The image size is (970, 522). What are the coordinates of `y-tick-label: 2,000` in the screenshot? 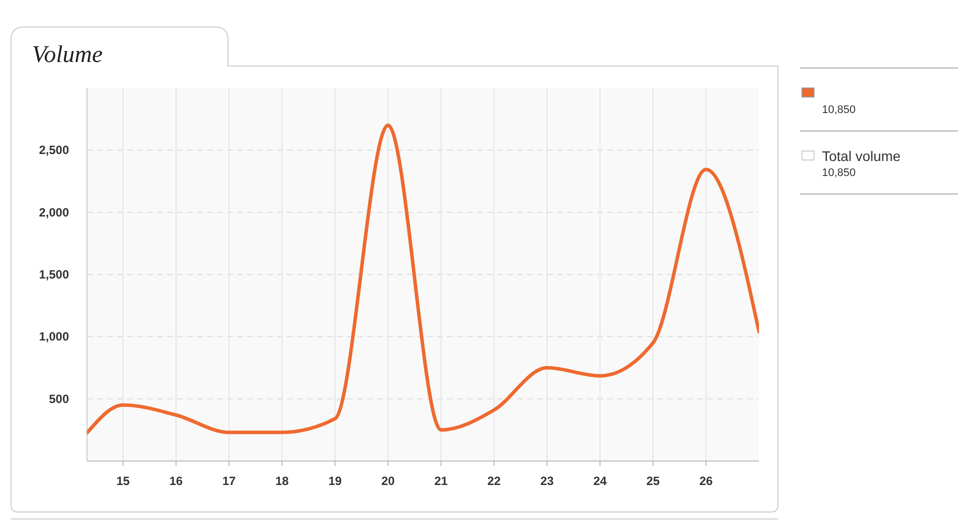 It's located at (54, 212).